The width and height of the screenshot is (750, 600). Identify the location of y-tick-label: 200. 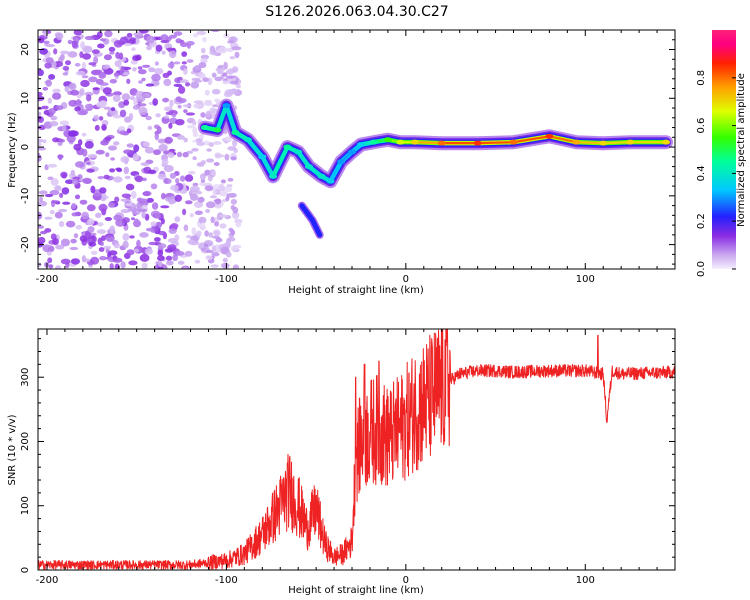
(25, 441).